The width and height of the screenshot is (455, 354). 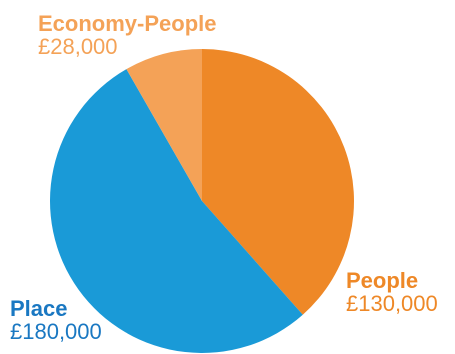 I want to click on people-name: People, so click(x=382, y=280).